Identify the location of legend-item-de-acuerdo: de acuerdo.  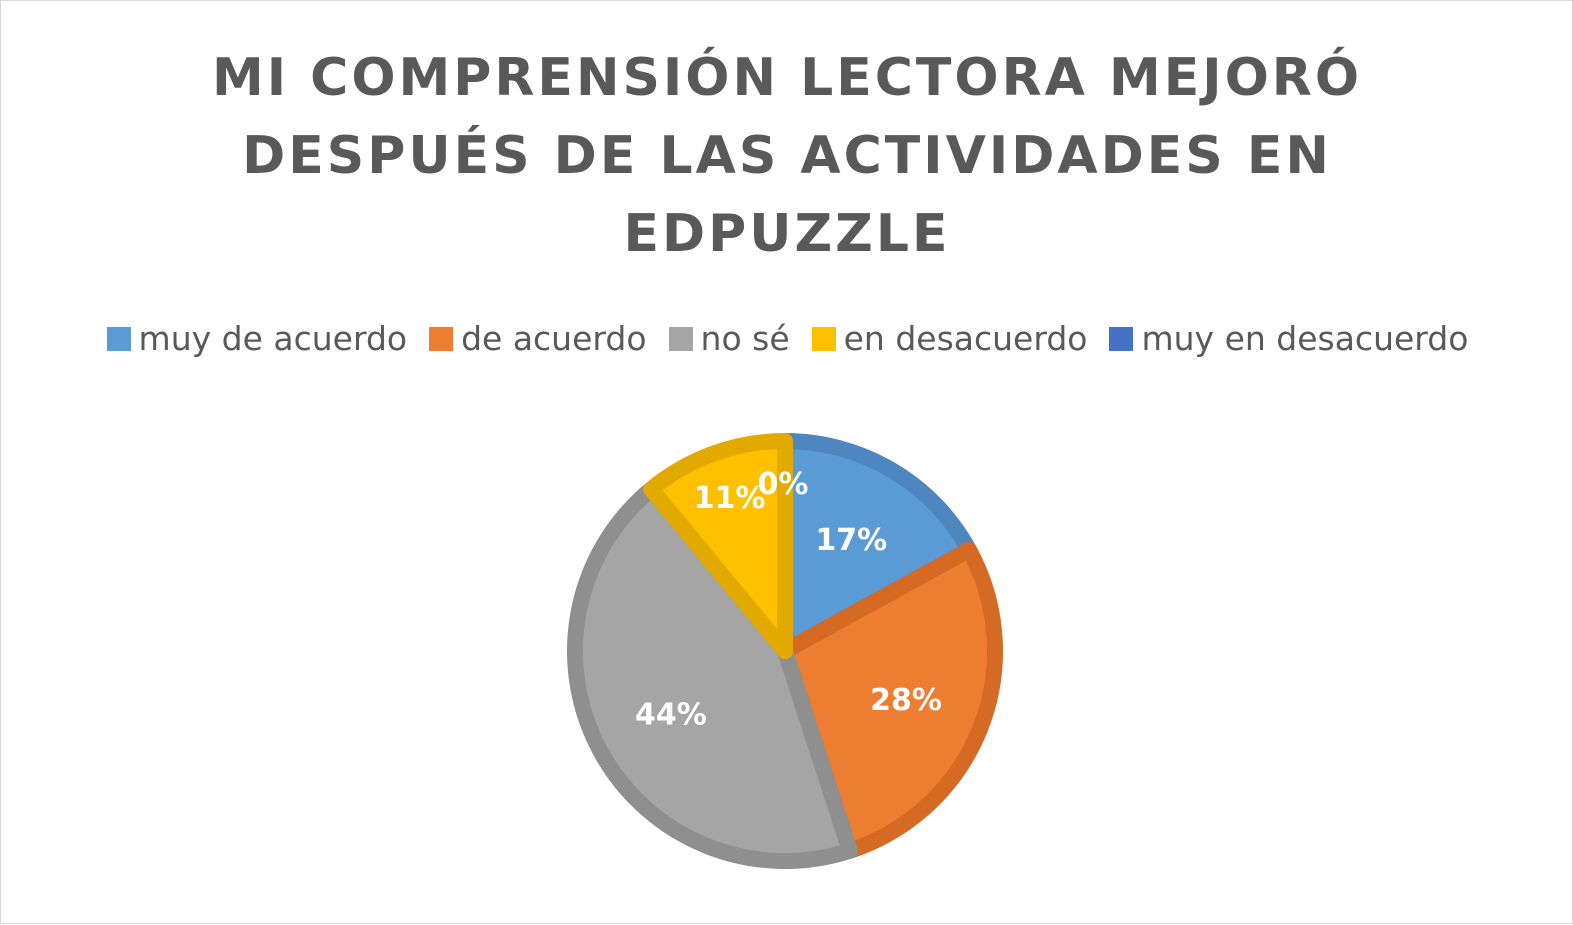
(538, 338).